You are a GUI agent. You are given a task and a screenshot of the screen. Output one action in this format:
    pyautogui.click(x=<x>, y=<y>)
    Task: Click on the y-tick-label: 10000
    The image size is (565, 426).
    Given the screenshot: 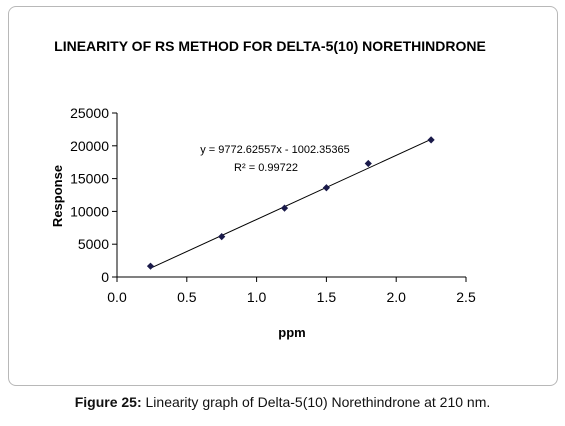 What is the action you would take?
    pyautogui.click(x=89, y=211)
    